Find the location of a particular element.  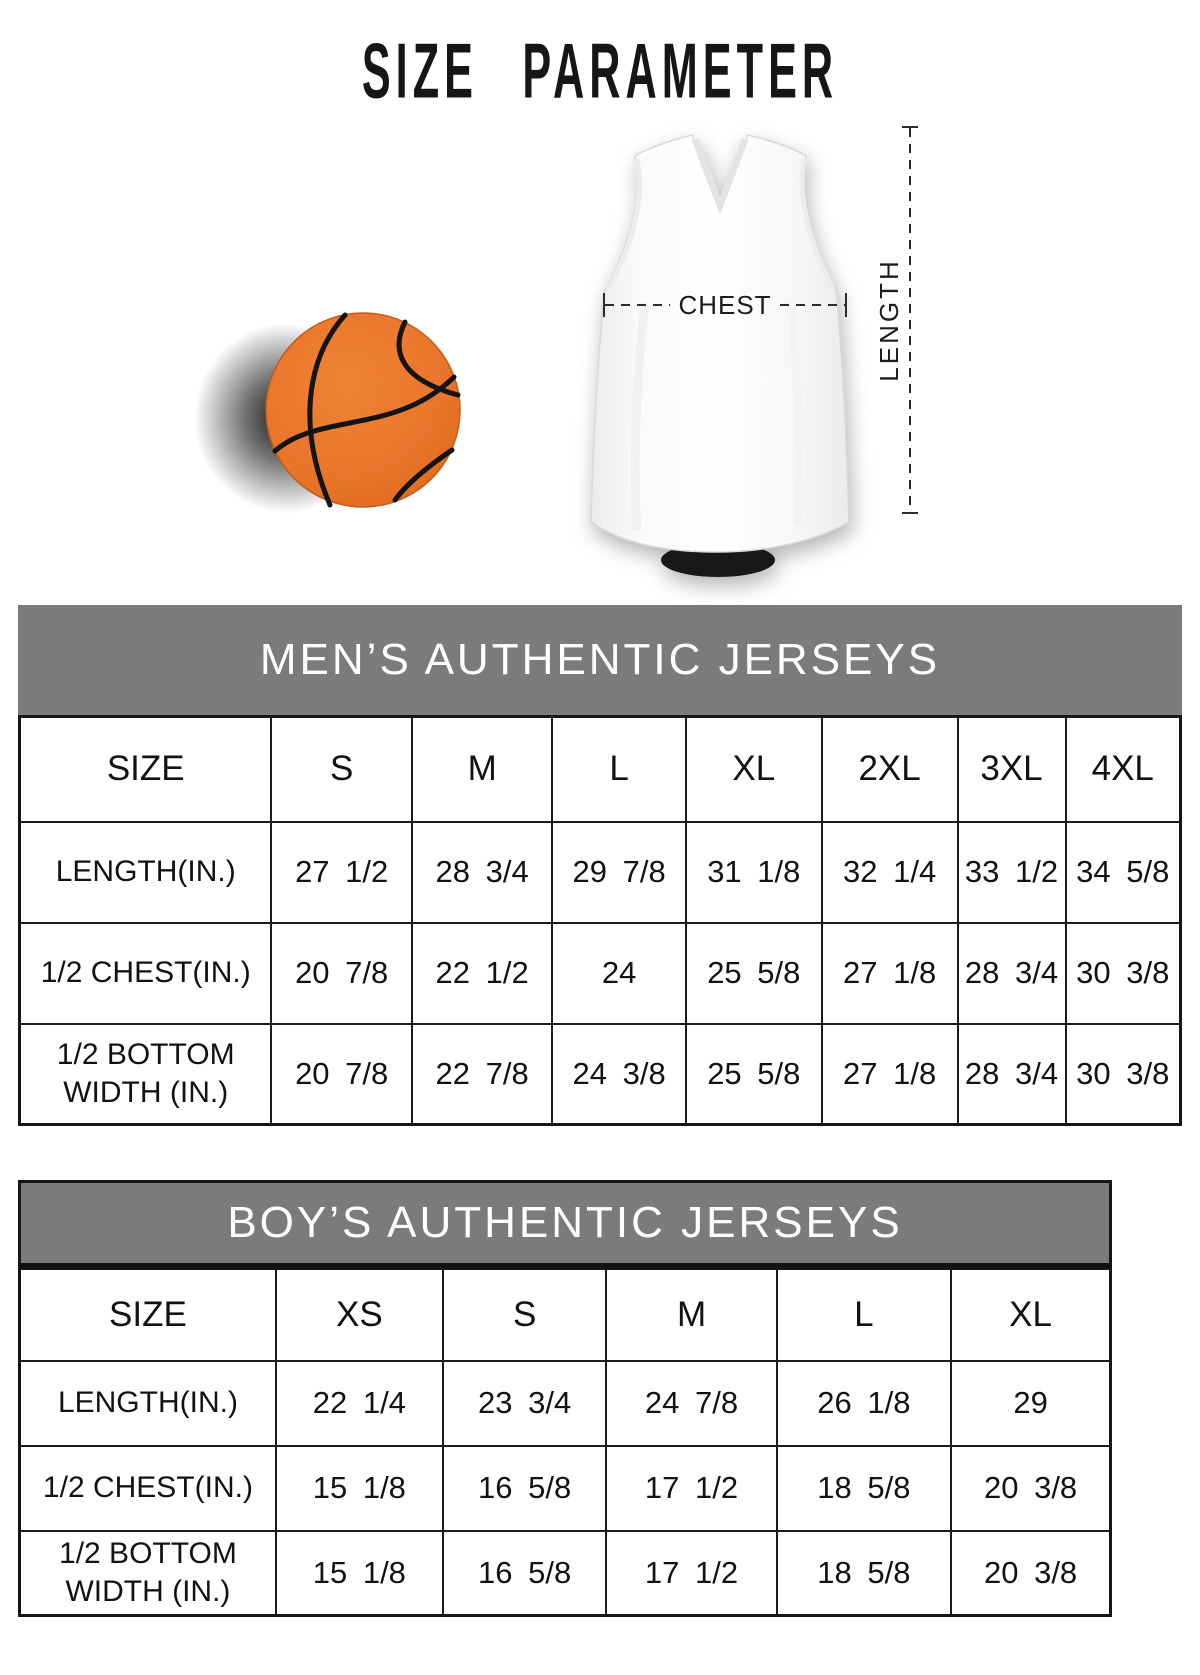

size-value: 22 1/2 is located at coordinates (482, 973).